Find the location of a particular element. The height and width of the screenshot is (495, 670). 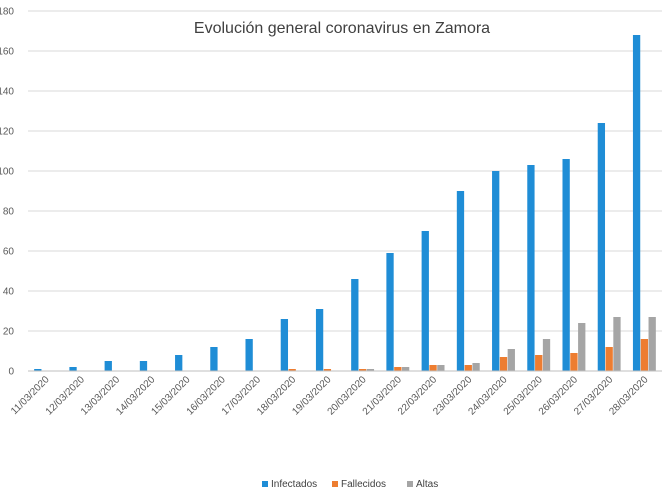

bar-infectados-21/03/2020 is located at coordinates (390, 312).